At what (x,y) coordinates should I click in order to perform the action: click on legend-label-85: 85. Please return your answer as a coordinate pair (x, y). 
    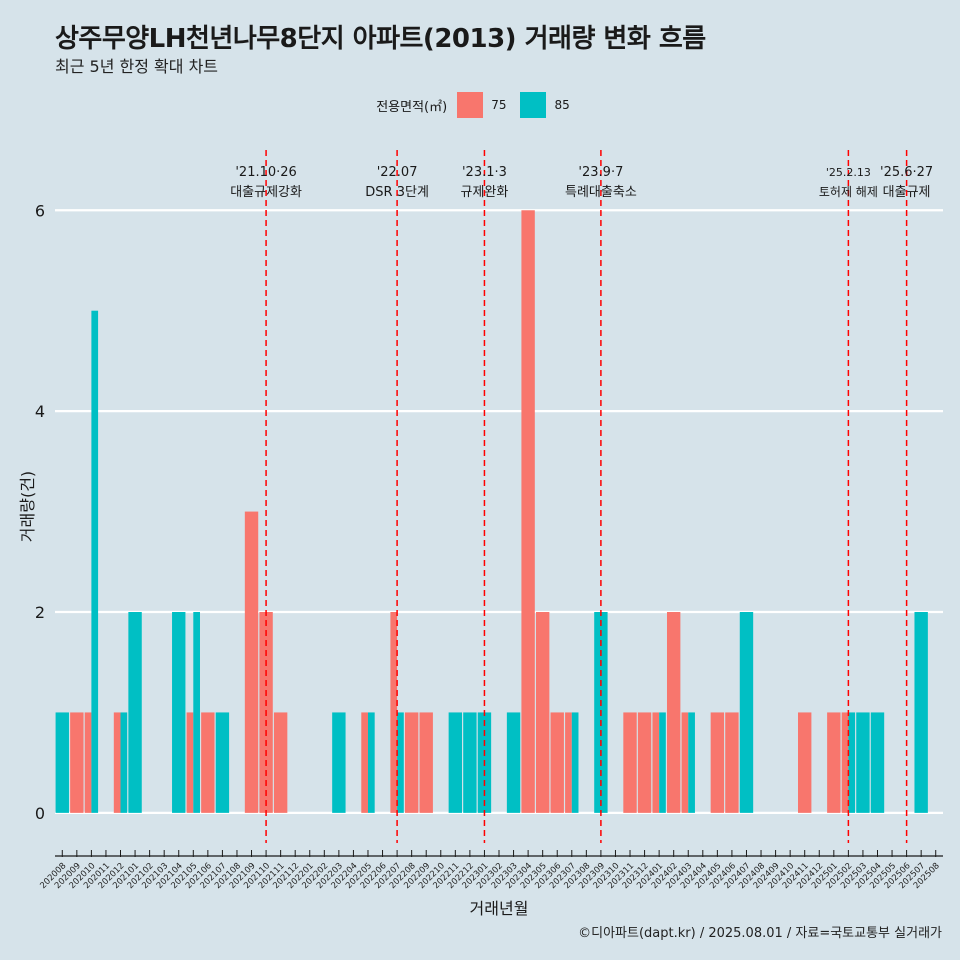
    Looking at the image, I should click on (562, 105).